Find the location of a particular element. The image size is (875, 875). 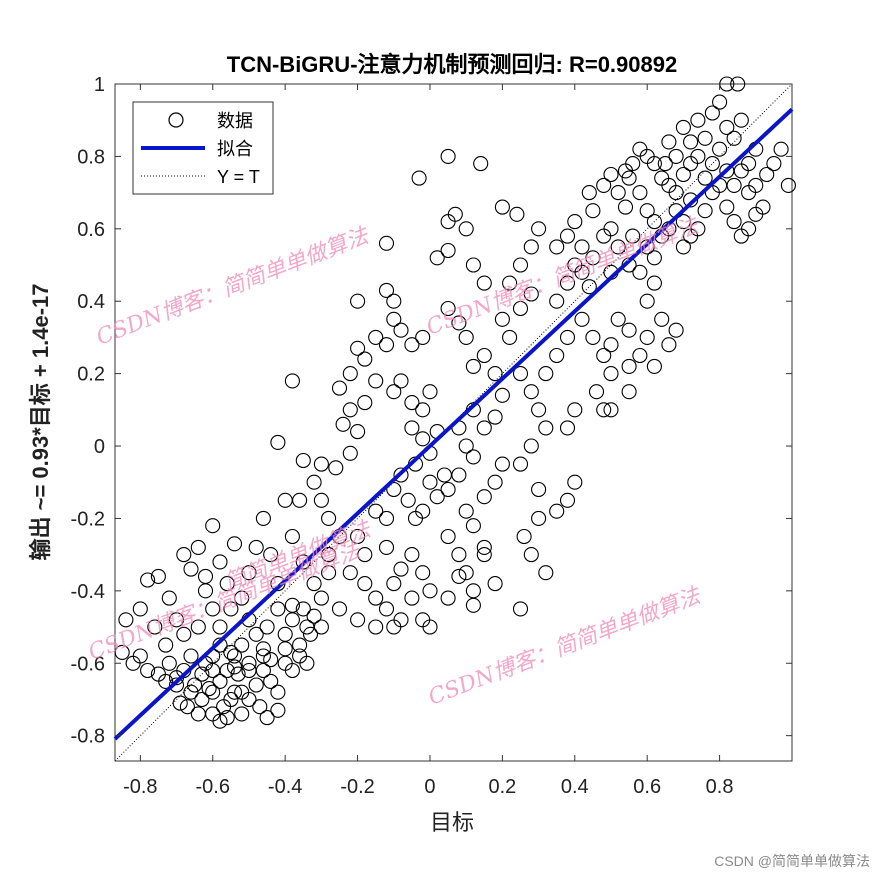

y-tick-label: 0 is located at coordinates (99, 447).